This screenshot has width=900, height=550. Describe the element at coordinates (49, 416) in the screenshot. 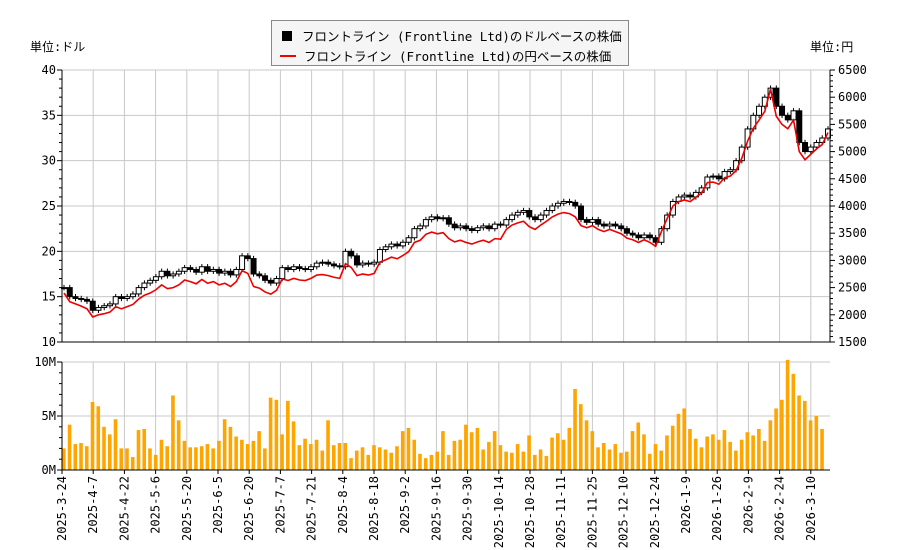

I see `volume-tick-label: 5M` at that location.